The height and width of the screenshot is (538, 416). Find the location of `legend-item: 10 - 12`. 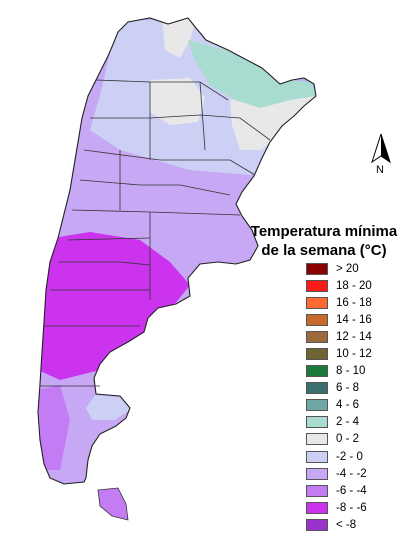

legend-item: 10 - 12 is located at coordinates (360, 353).